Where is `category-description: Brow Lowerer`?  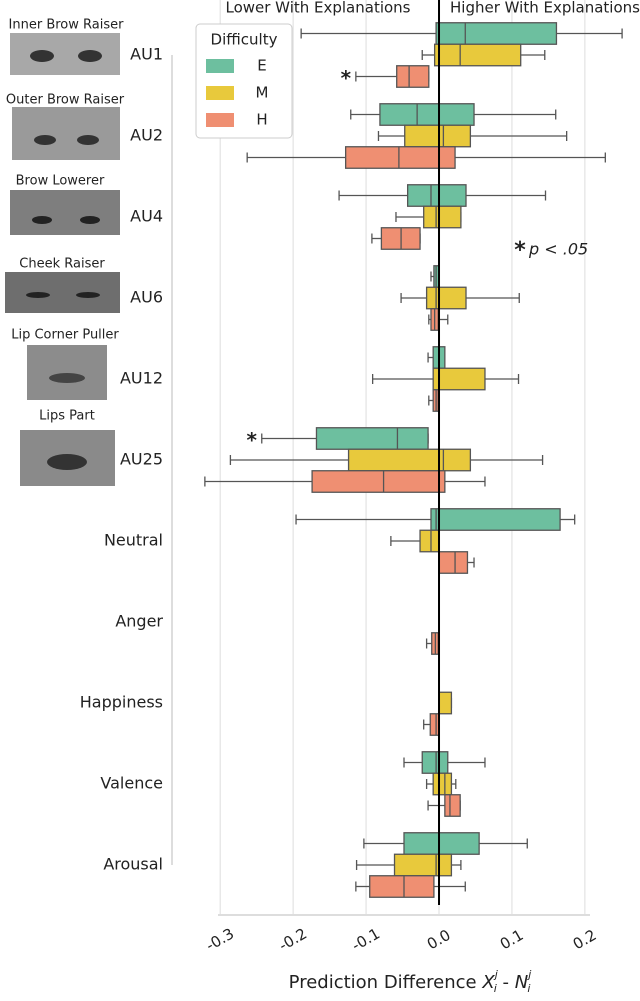
category-description: Brow Lowerer is located at coordinates (60, 181).